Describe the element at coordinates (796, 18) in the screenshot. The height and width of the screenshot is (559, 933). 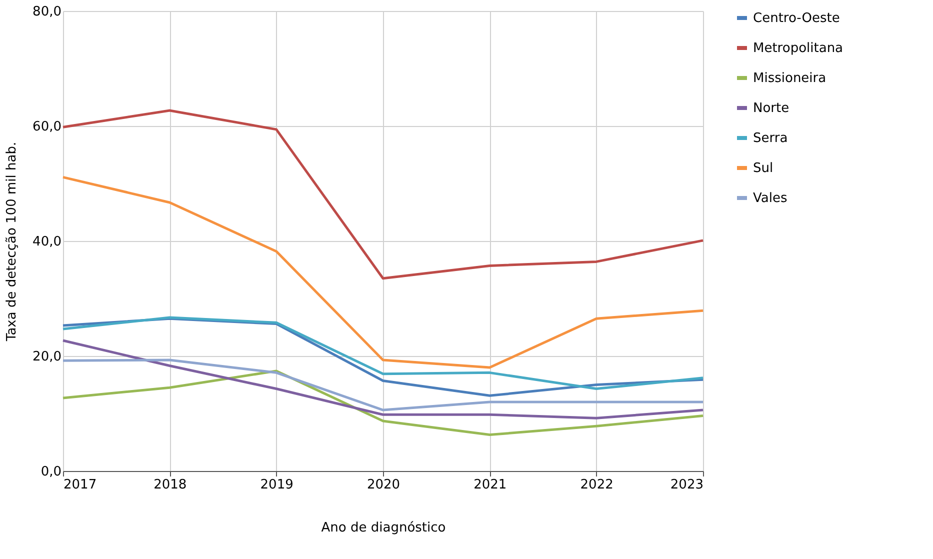
I see `legend-label: Centro-Oeste` at that location.